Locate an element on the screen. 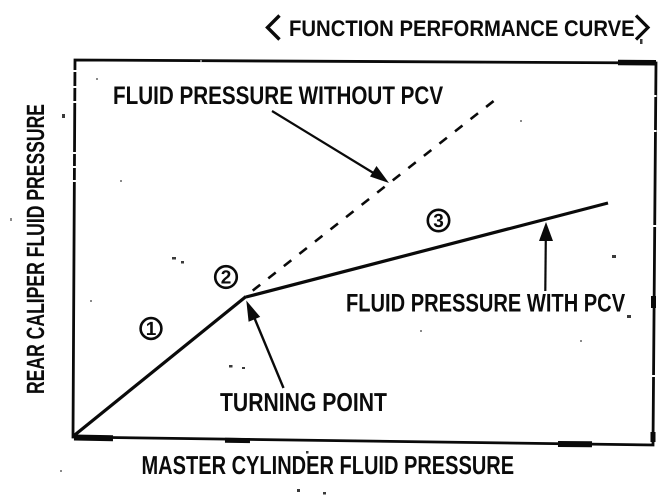 Image resolution: width=672 pixels, height=504 pixels. svg-text: FUNCTION PERFORMANCE CURVE is located at coordinates (462, 28).